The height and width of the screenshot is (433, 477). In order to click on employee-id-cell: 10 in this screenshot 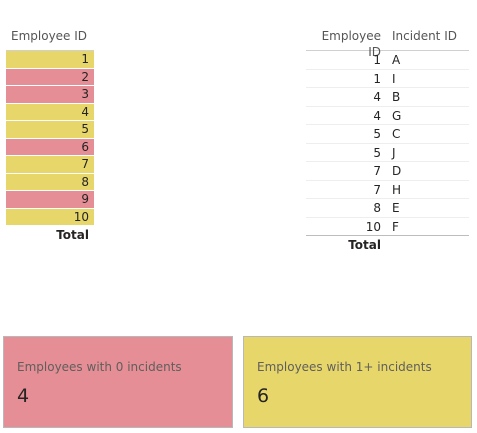, I will do `click(373, 226)`.